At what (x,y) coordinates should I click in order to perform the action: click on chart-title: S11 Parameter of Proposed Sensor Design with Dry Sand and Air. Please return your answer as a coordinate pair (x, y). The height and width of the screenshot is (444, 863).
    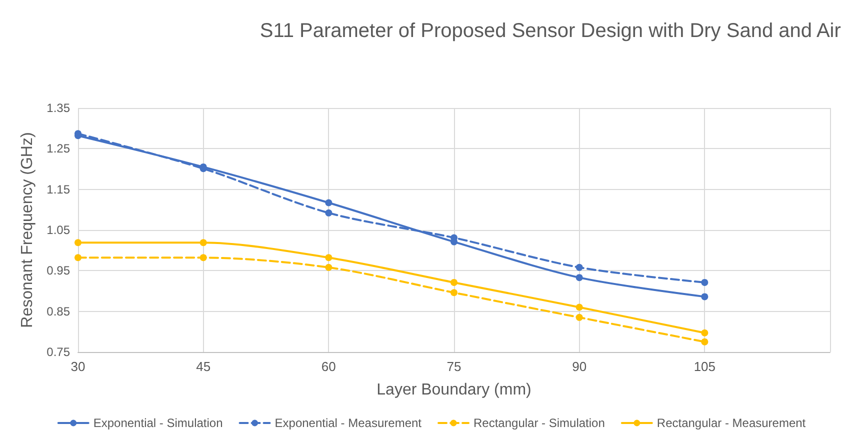
    Looking at the image, I should click on (551, 31).